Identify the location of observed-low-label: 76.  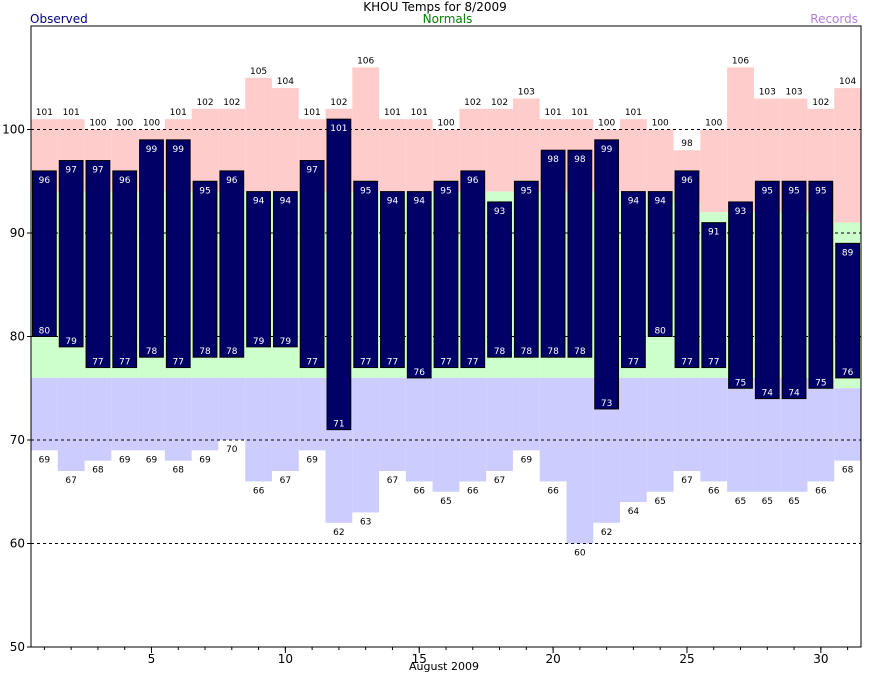
(848, 373).